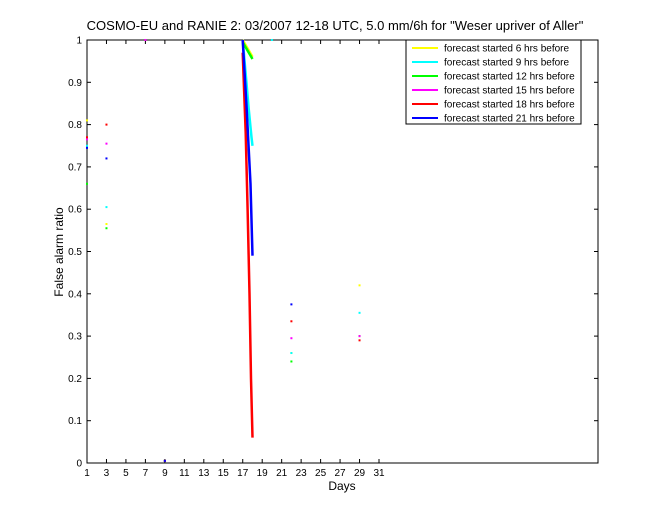 The height and width of the screenshot is (520, 660). I want to click on x-tick-label: 23, so click(302, 473).